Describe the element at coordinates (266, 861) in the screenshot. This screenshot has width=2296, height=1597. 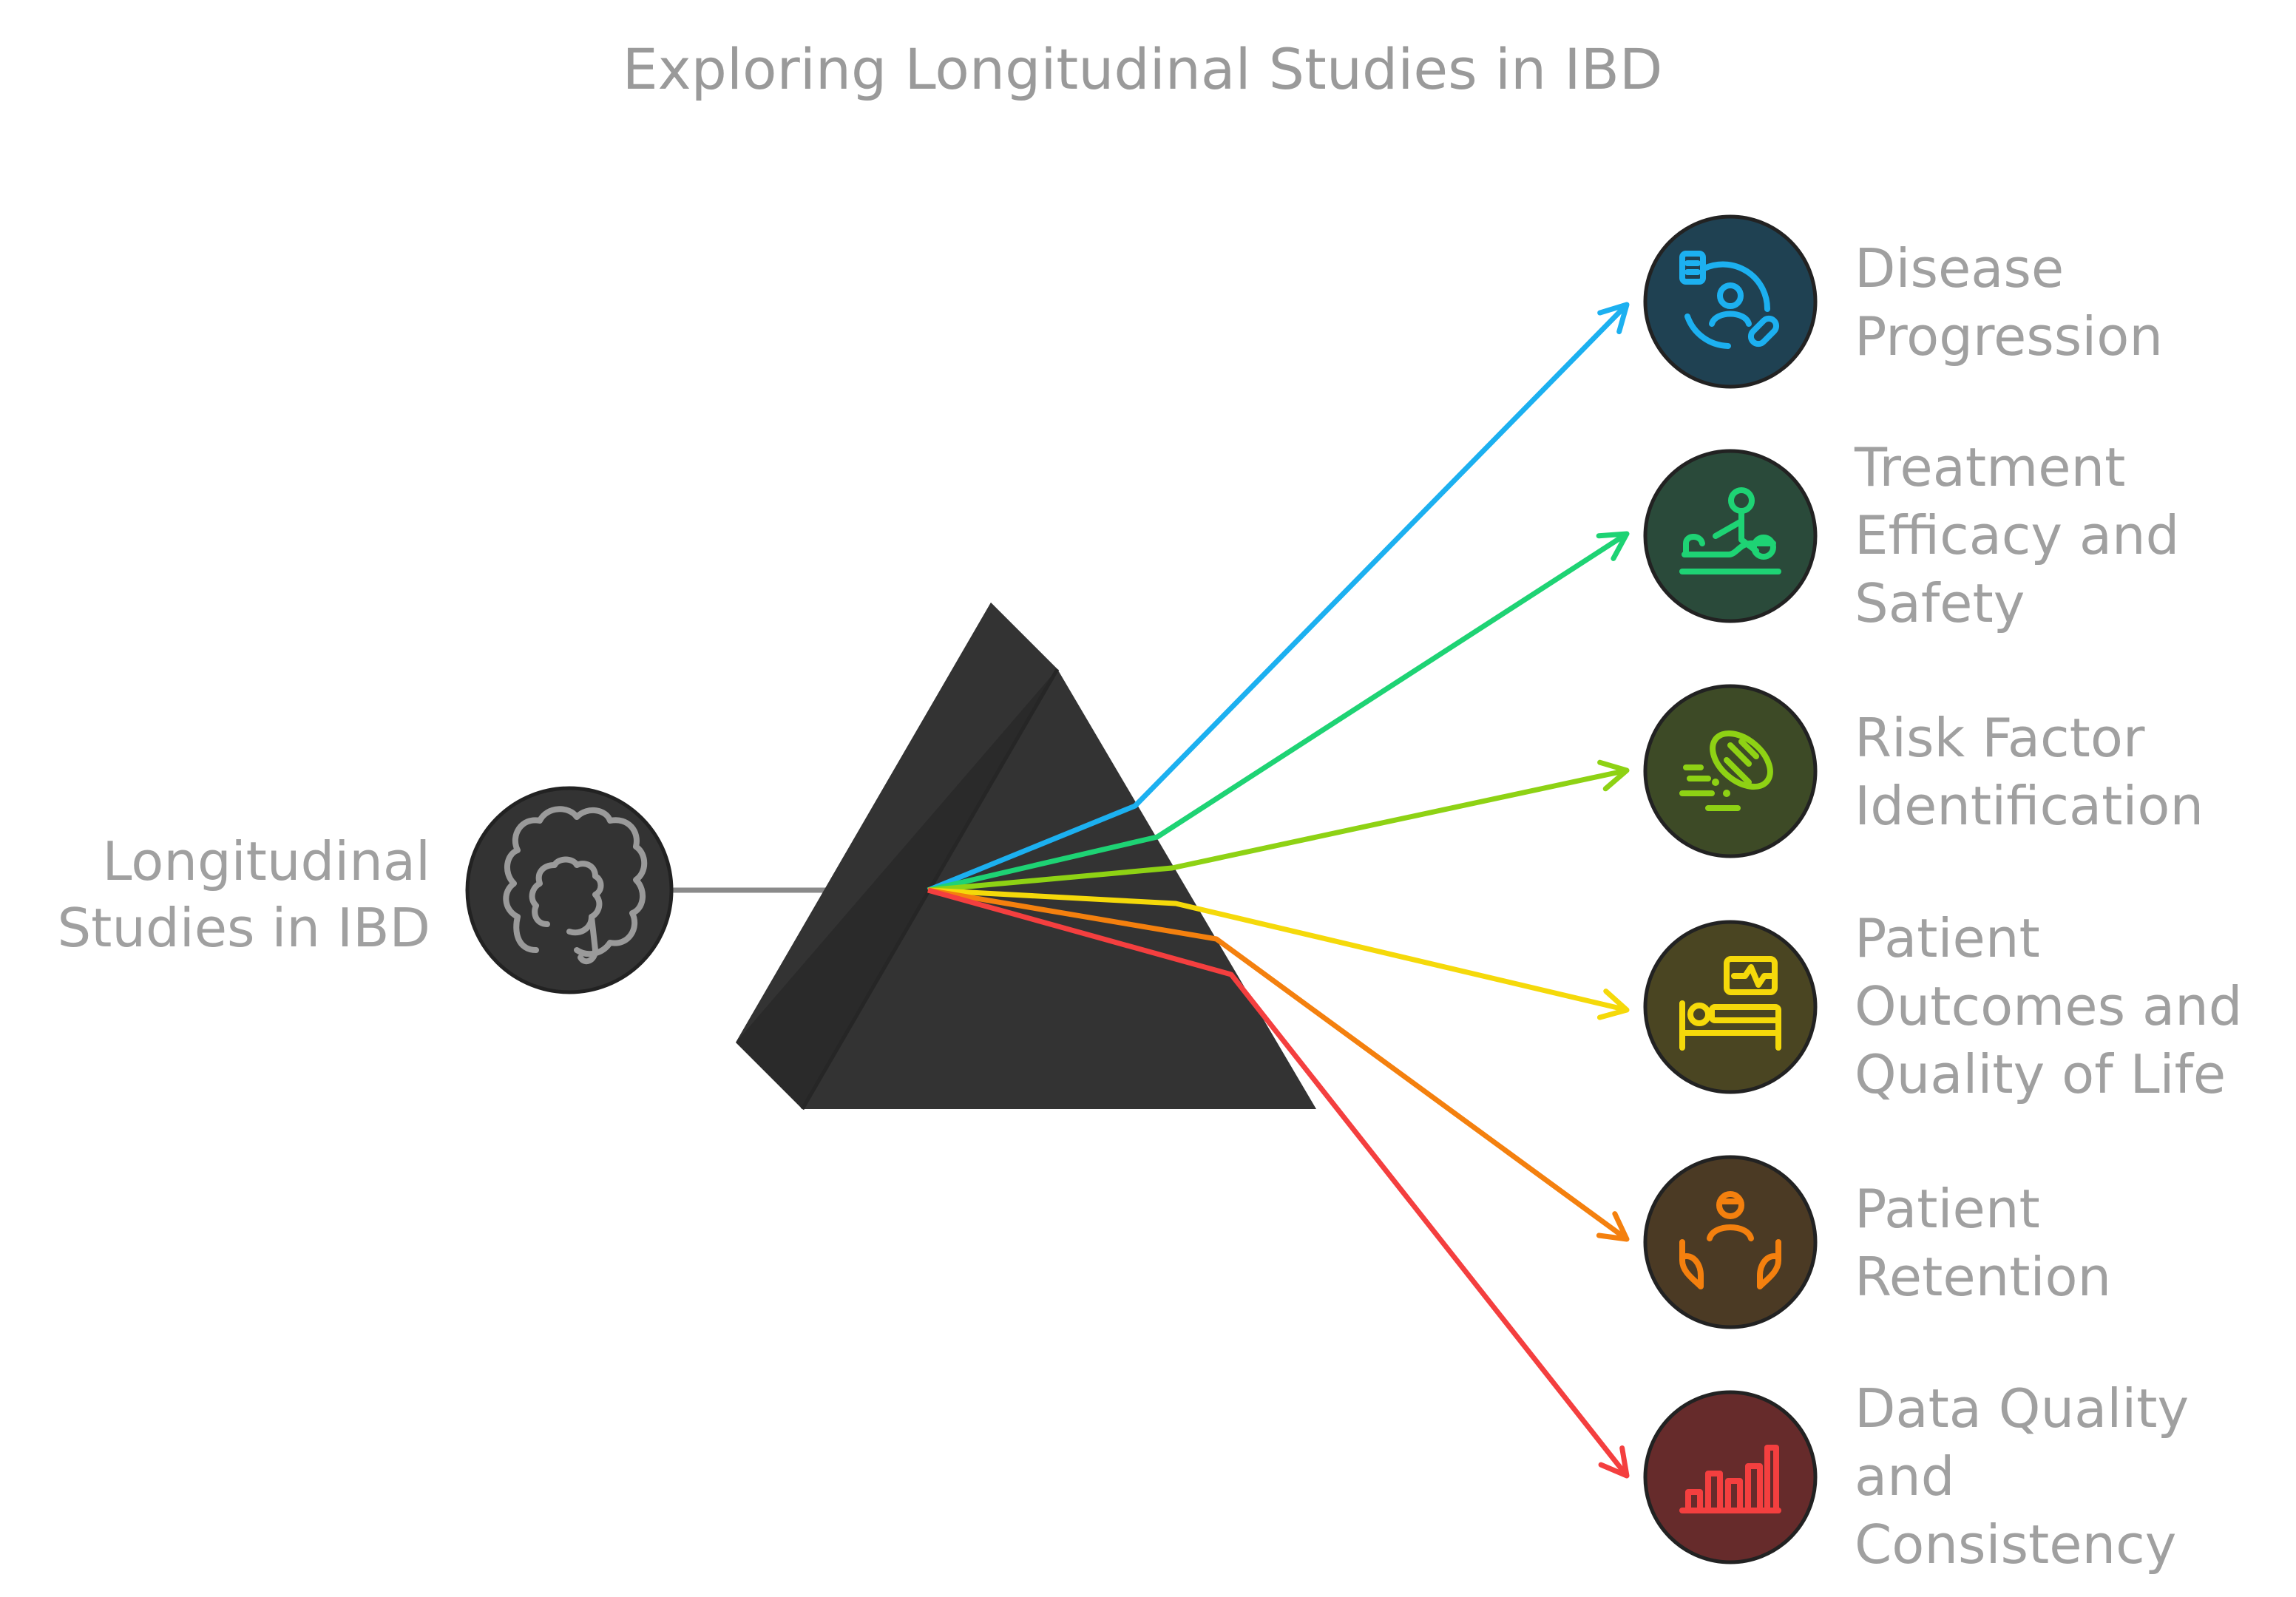
I see `source-label-line-1: Longitudinal` at that location.